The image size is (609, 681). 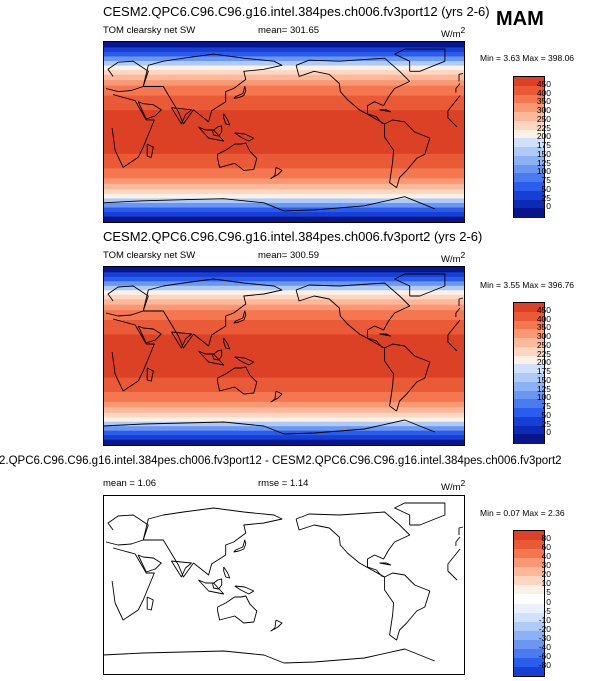 What do you see at coordinates (543, 101) in the screenshot?
I see `colorbar-tick-label: 350` at bounding box center [543, 101].